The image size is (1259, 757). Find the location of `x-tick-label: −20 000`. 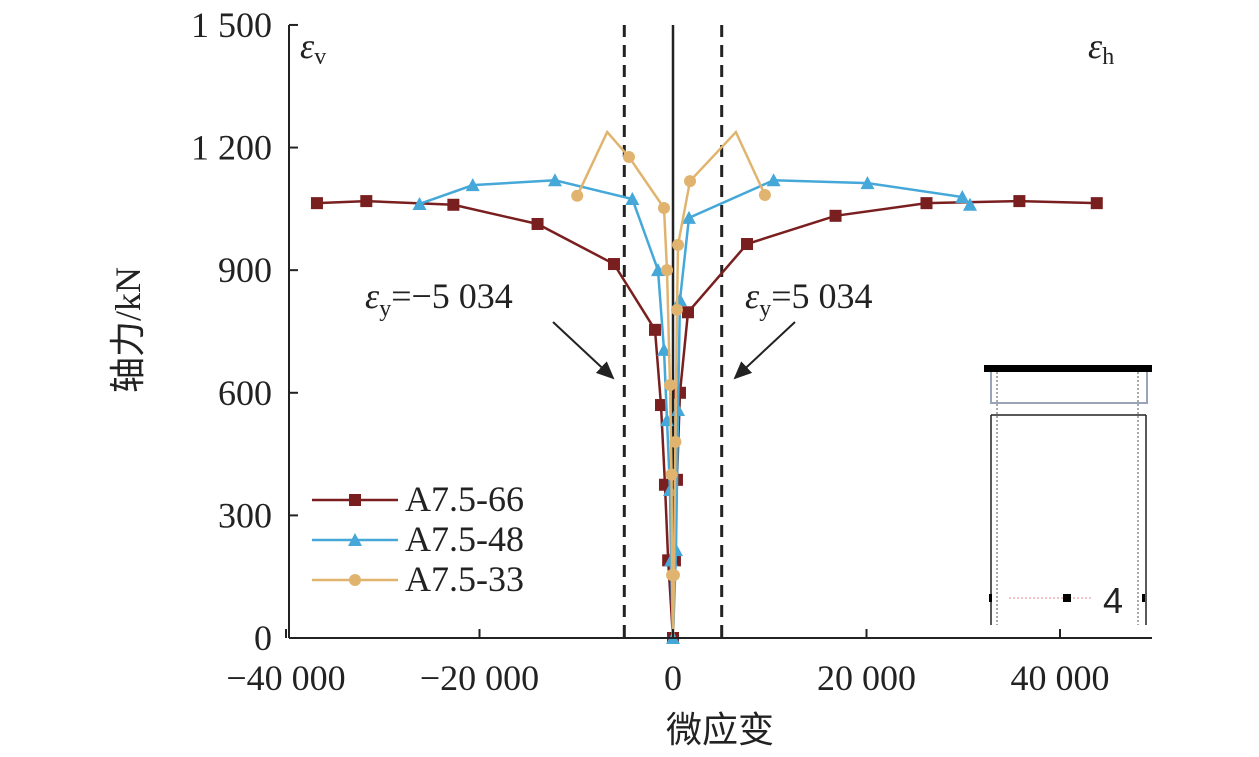

x-tick-label: −20 000 is located at coordinates (479, 678).